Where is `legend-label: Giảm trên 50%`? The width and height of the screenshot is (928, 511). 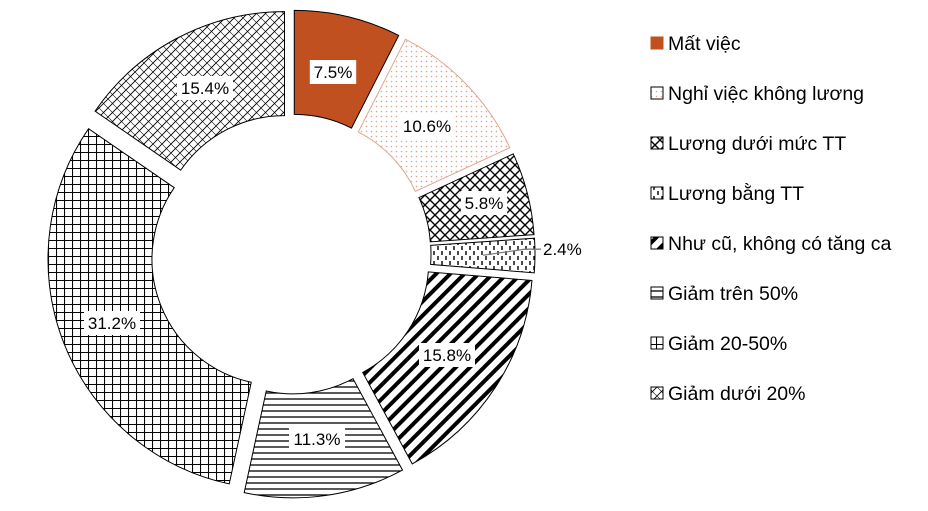
legend-label: Giảm trên 50% is located at coordinates (733, 294).